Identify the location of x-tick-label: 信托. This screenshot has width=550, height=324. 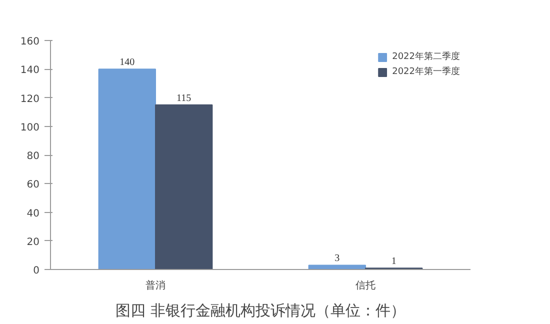
(366, 286).